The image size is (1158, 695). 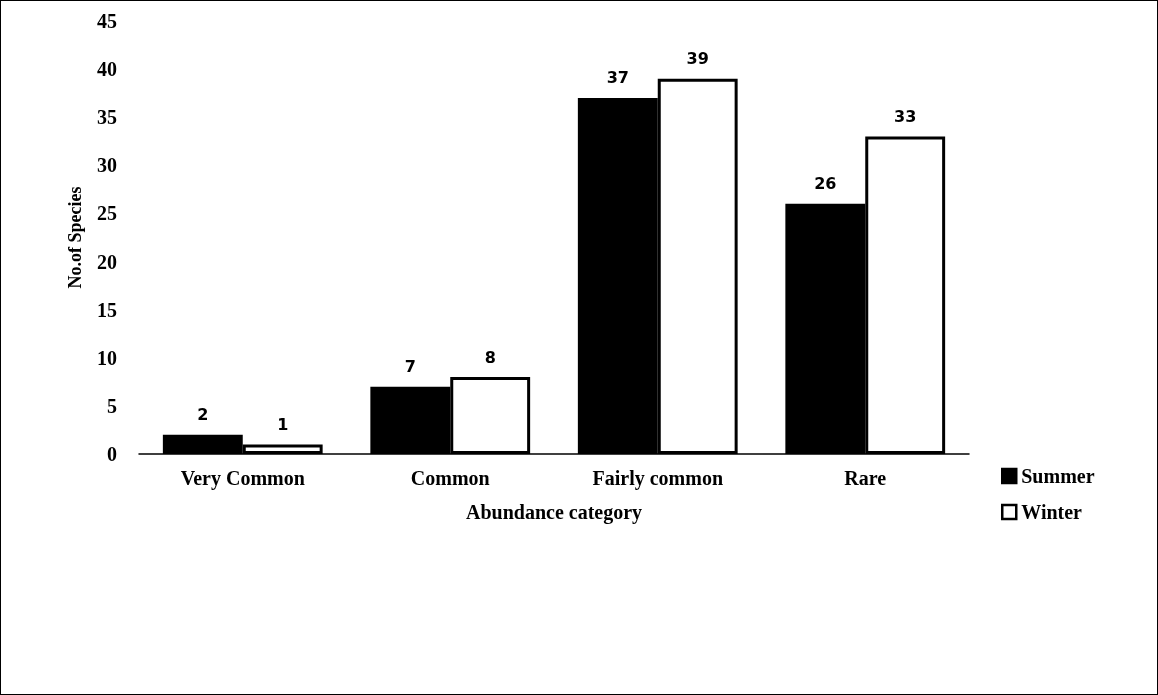 I want to click on y-tick-label: 40, so click(x=107, y=69).